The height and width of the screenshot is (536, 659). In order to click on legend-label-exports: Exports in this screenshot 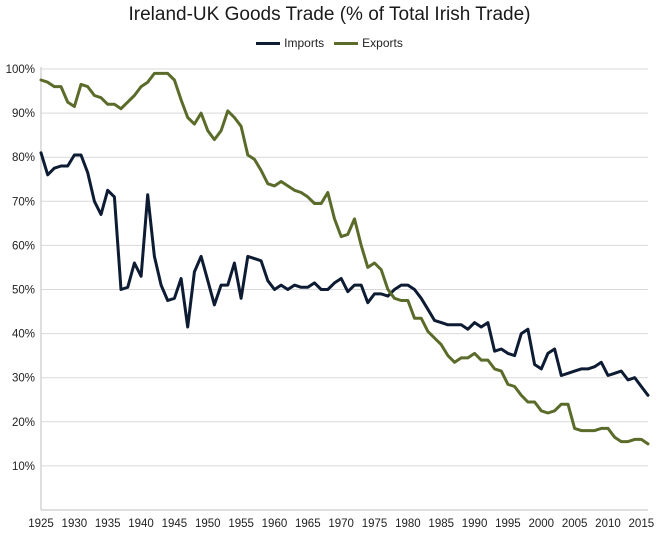, I will do `click(382, 43)`.